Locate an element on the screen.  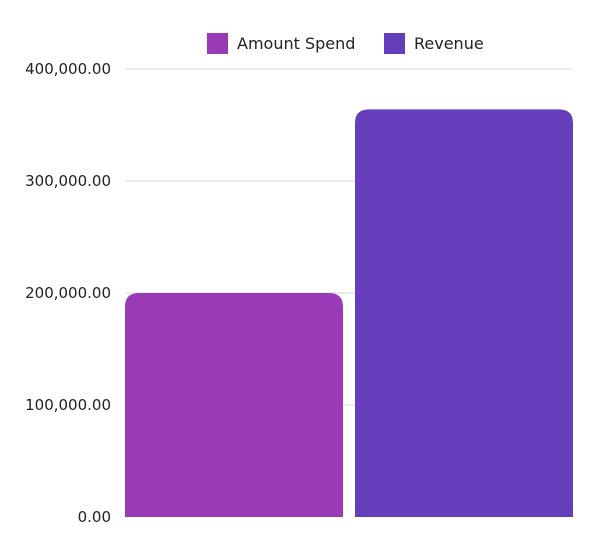
legend-label-amount-spend: Amount Spend is located at coordinates (296, 43).